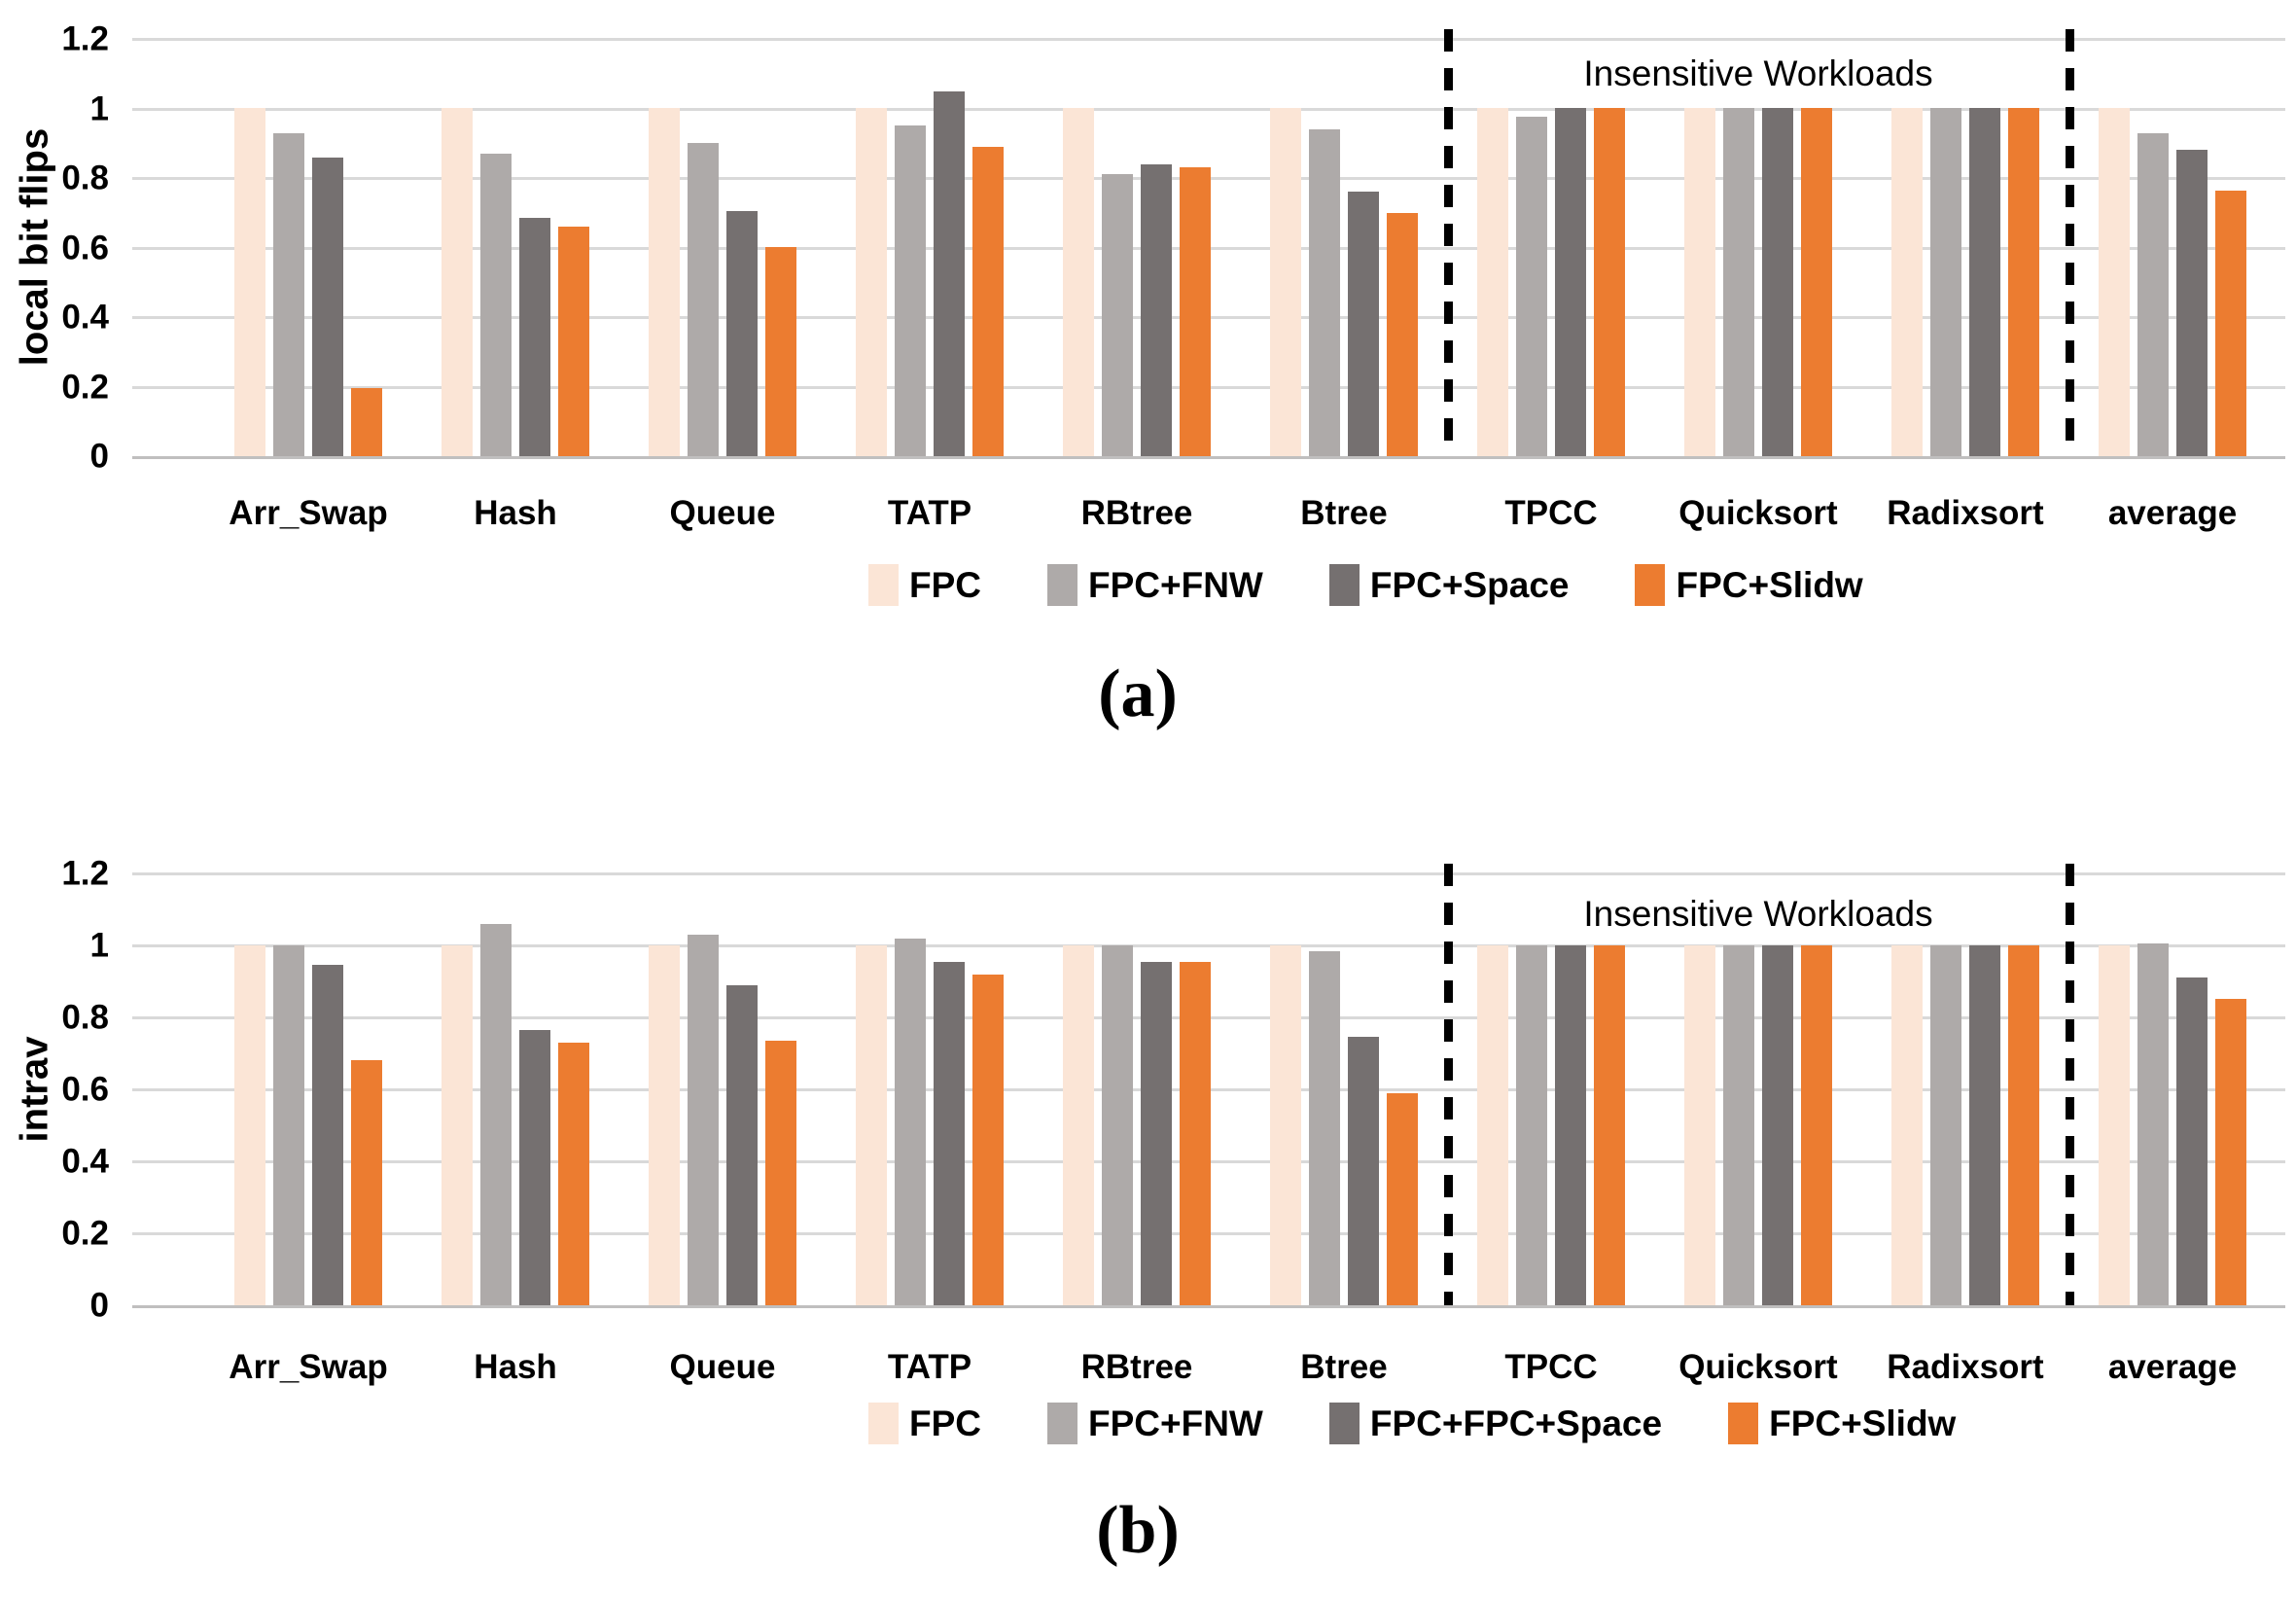 This screenshot has width=2296, height=1599. I want to click on x-category-label: Hash, so click(515, 1367).